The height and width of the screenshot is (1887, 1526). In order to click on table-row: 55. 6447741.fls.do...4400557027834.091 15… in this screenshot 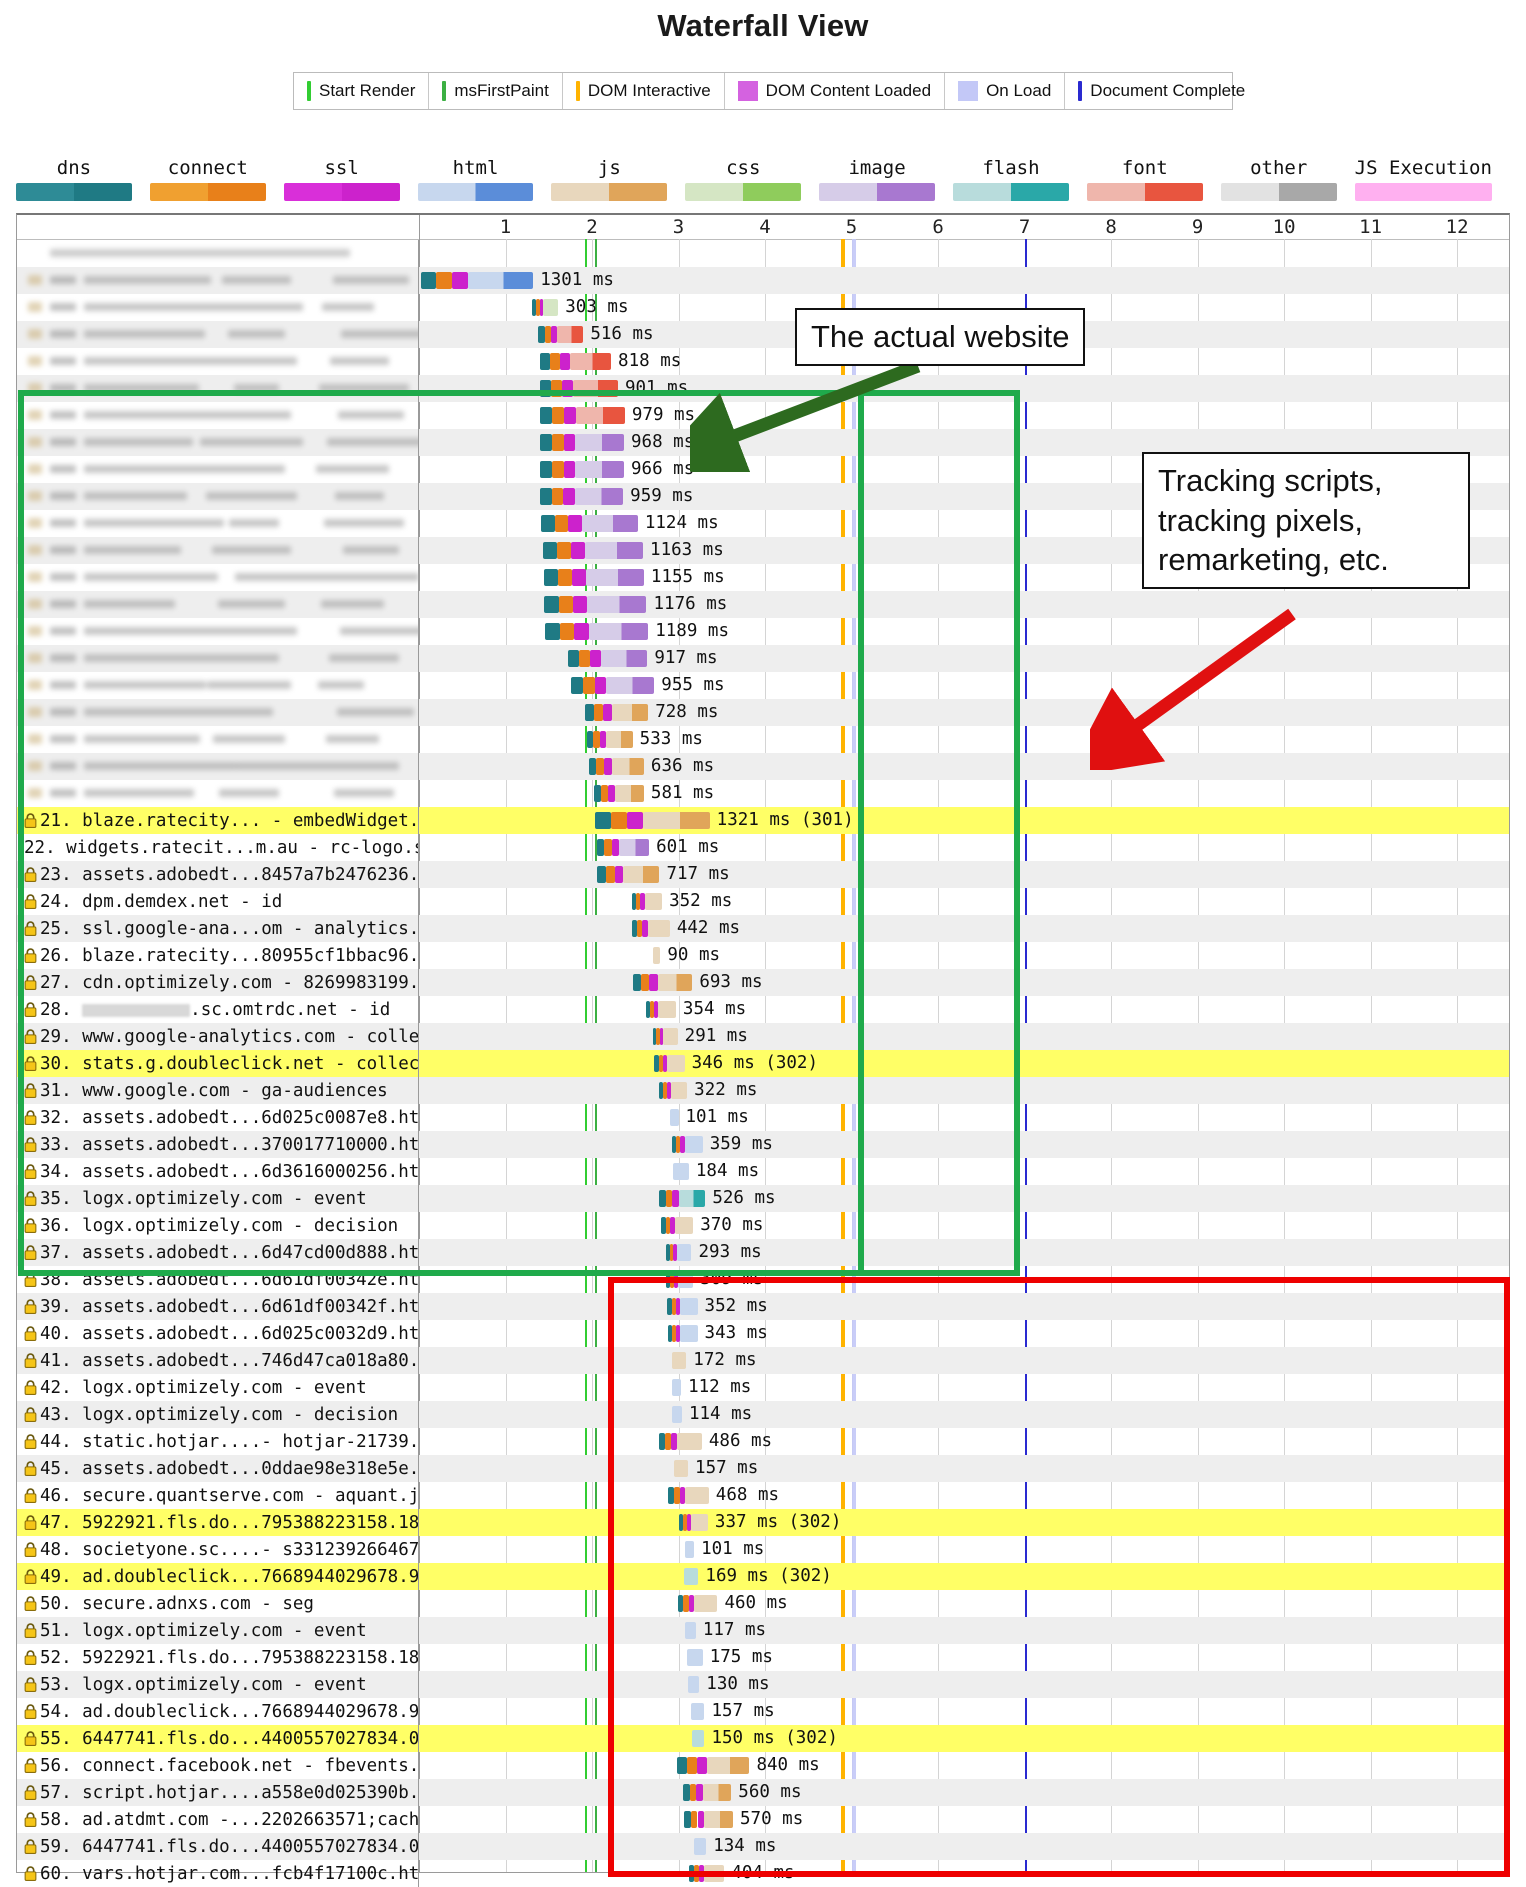, I will do `click(763, 1738)`.